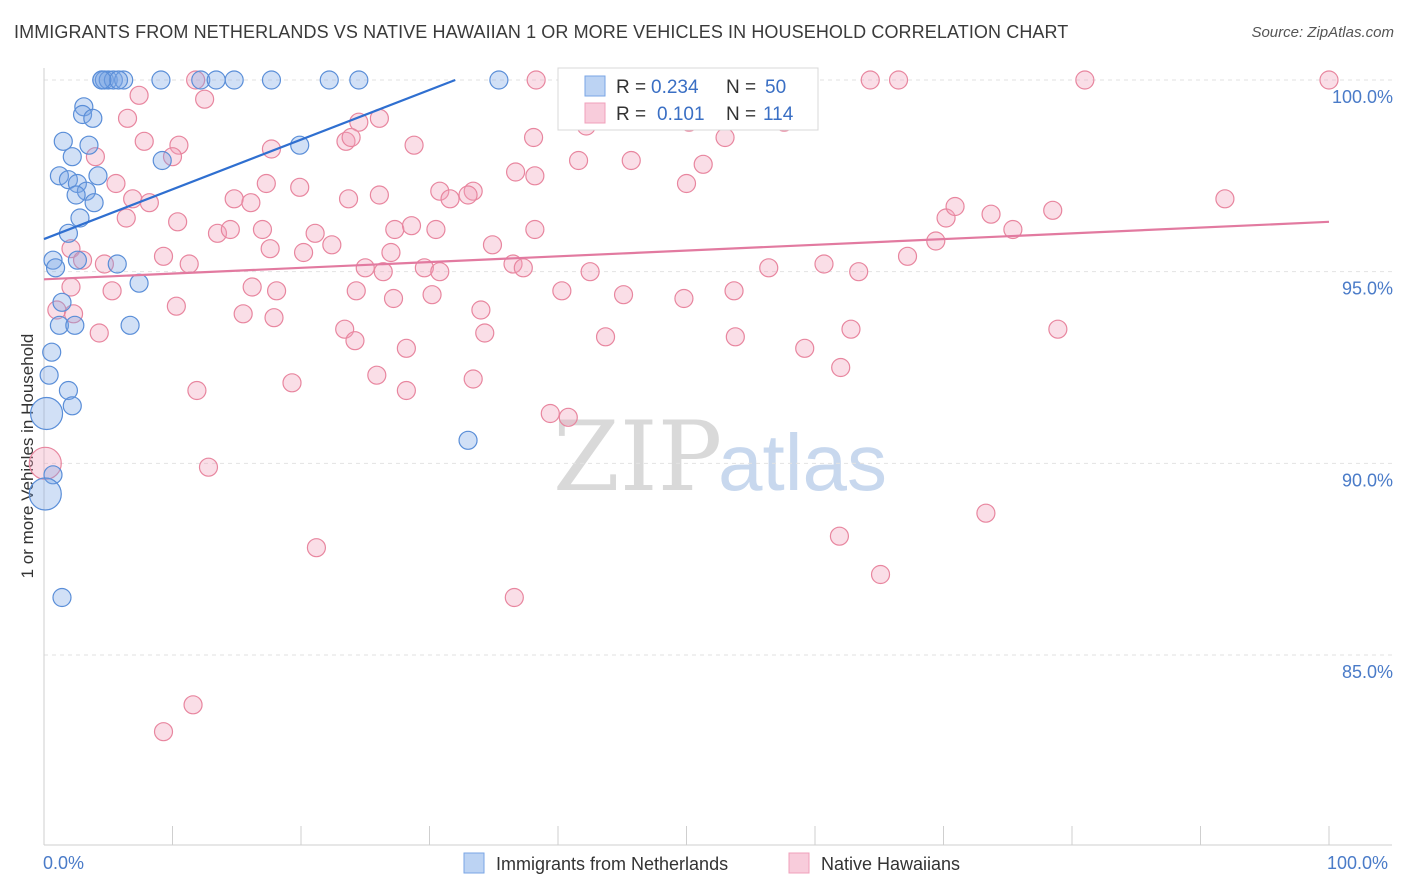 This screenshot has height=892, width=1406. I want to click on trend-line-hawaiians, so click(686, 250).